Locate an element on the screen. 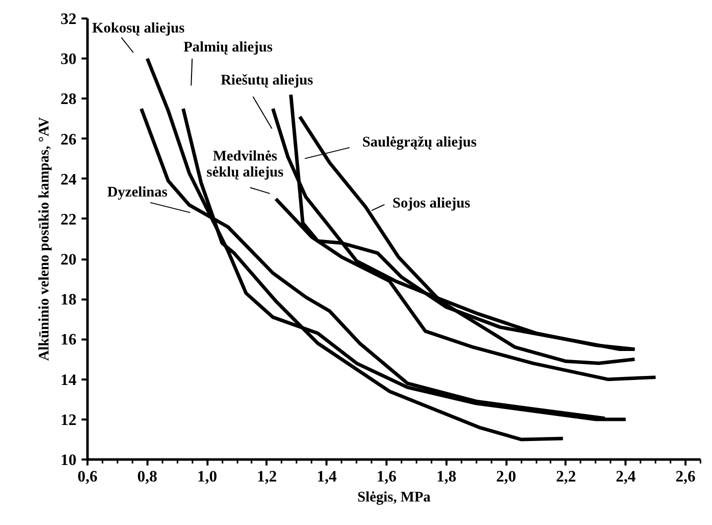 The image size is (712, 525). annotation: Sojos aliejus is located at coordinates (431, 204).